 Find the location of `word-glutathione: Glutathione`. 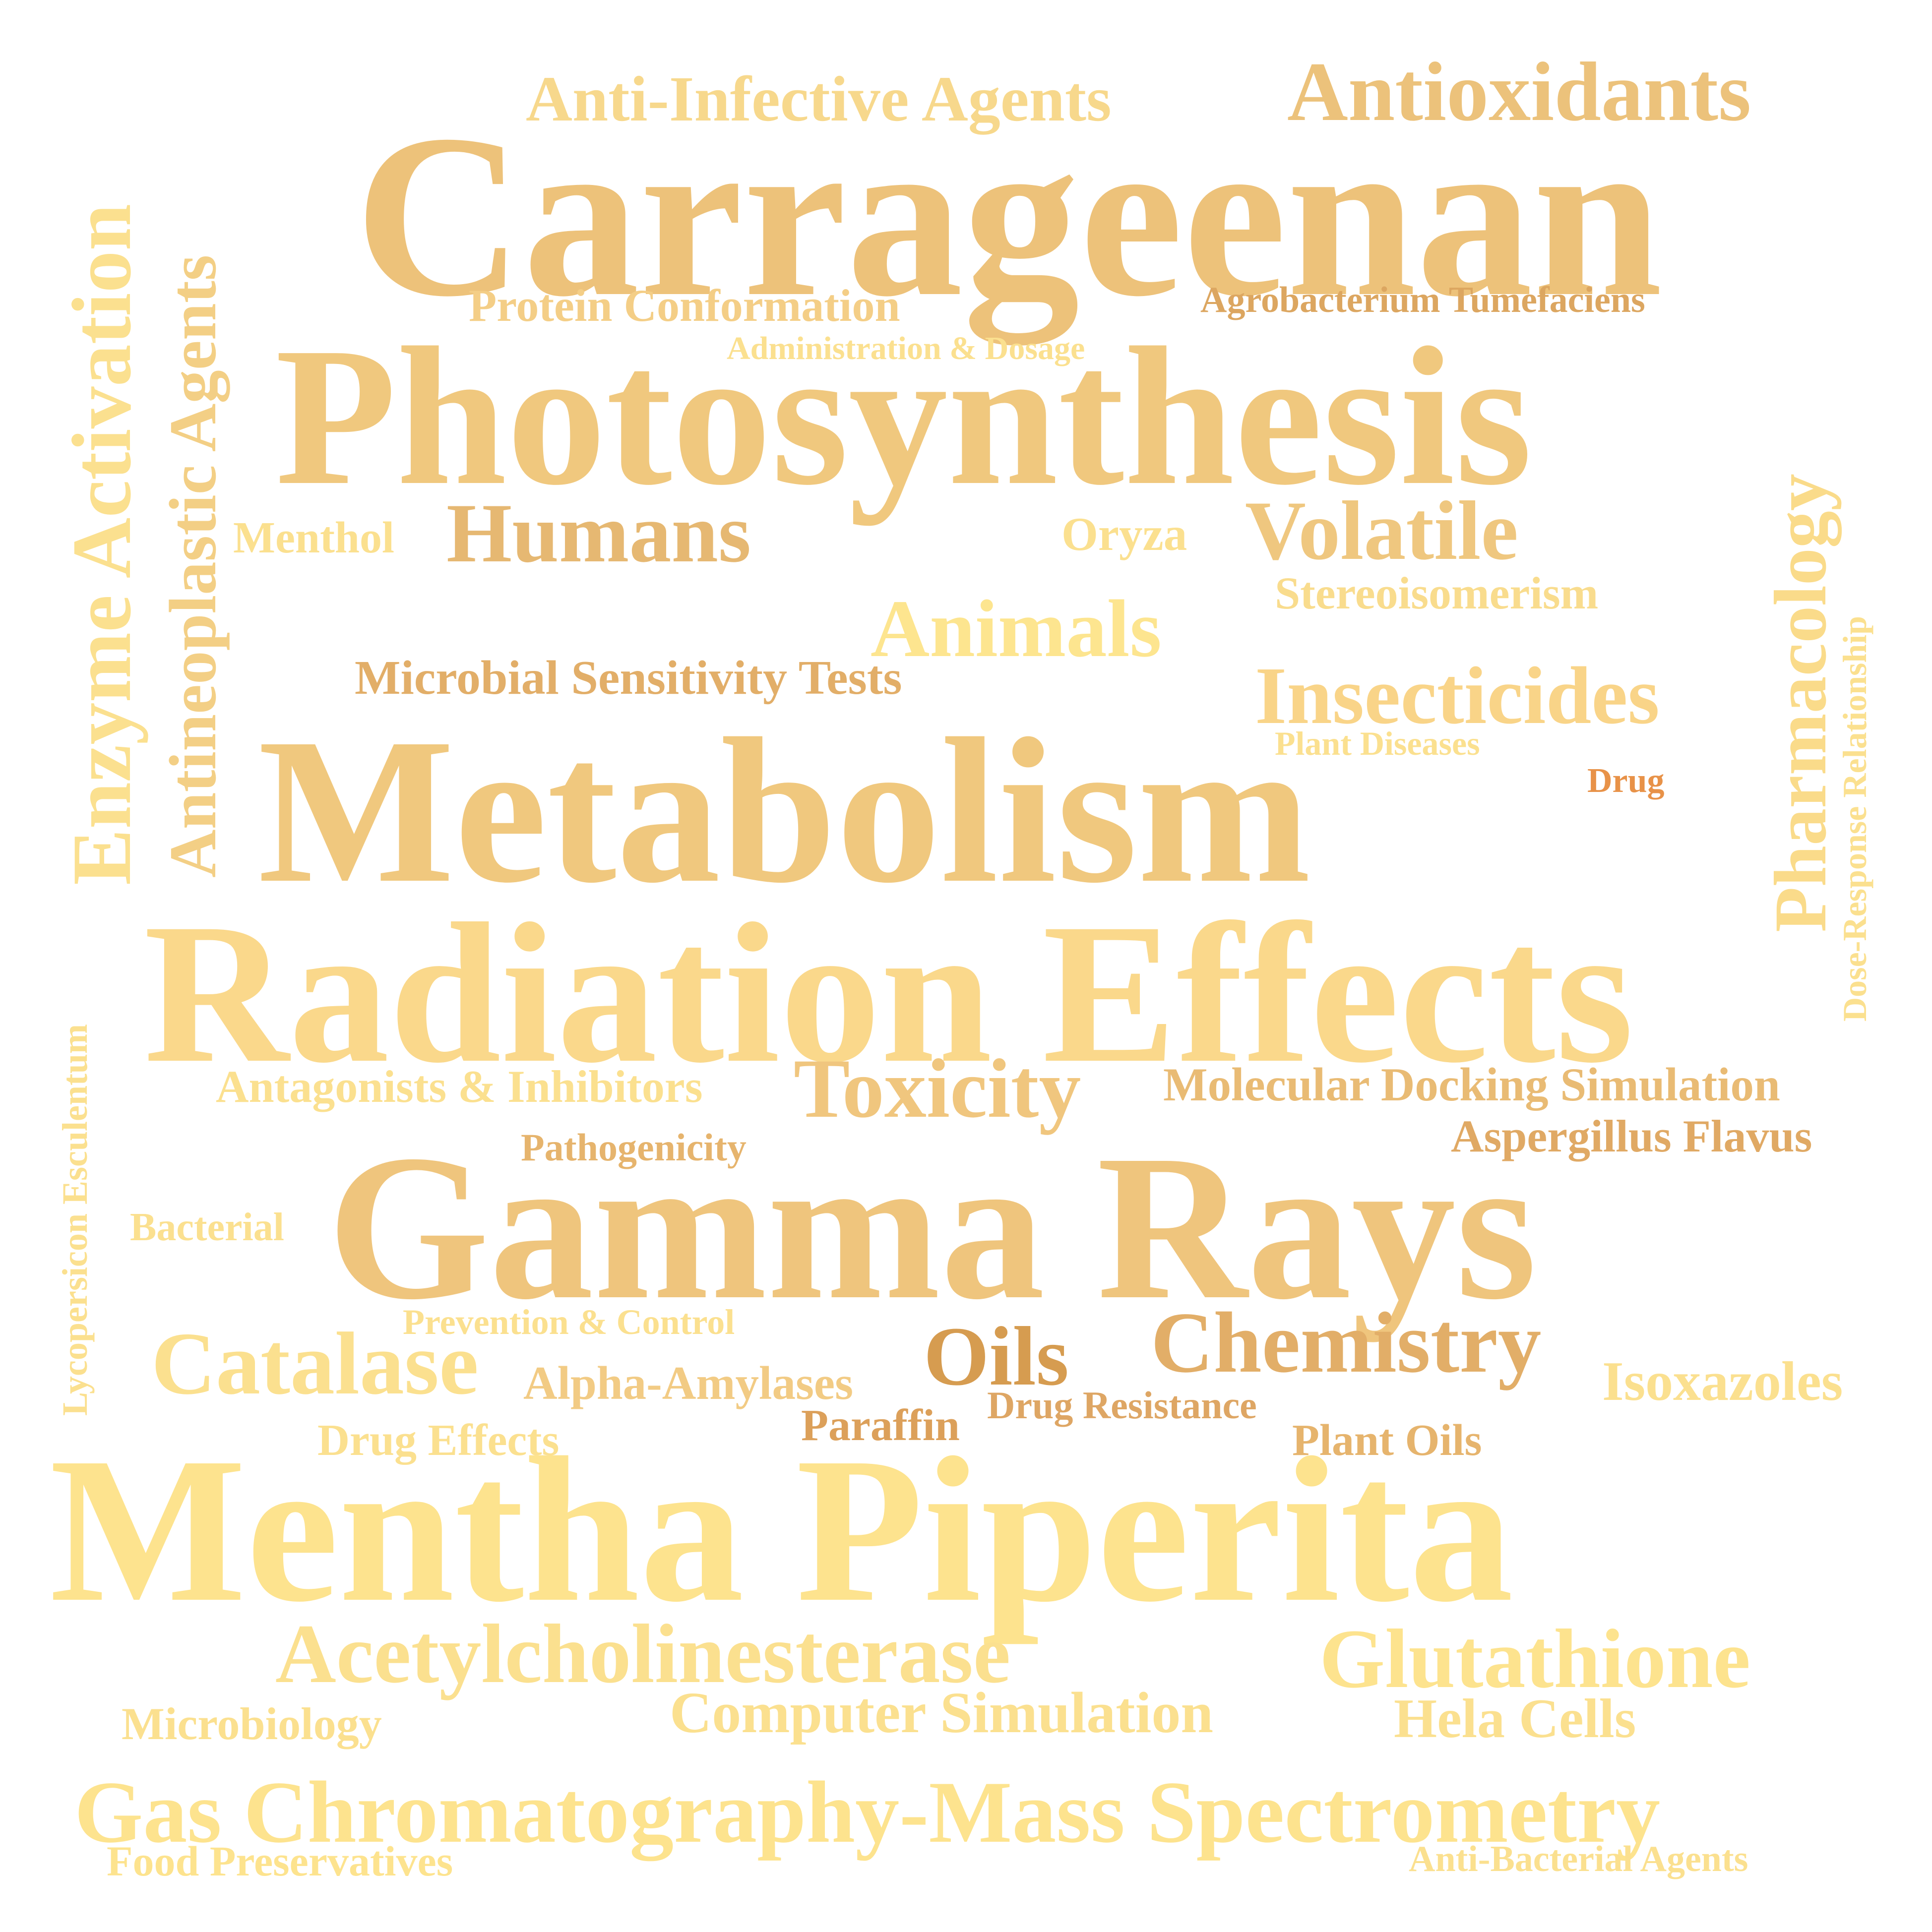

word-glutathione: Glutathione is located at coordinates (1535, 1658).